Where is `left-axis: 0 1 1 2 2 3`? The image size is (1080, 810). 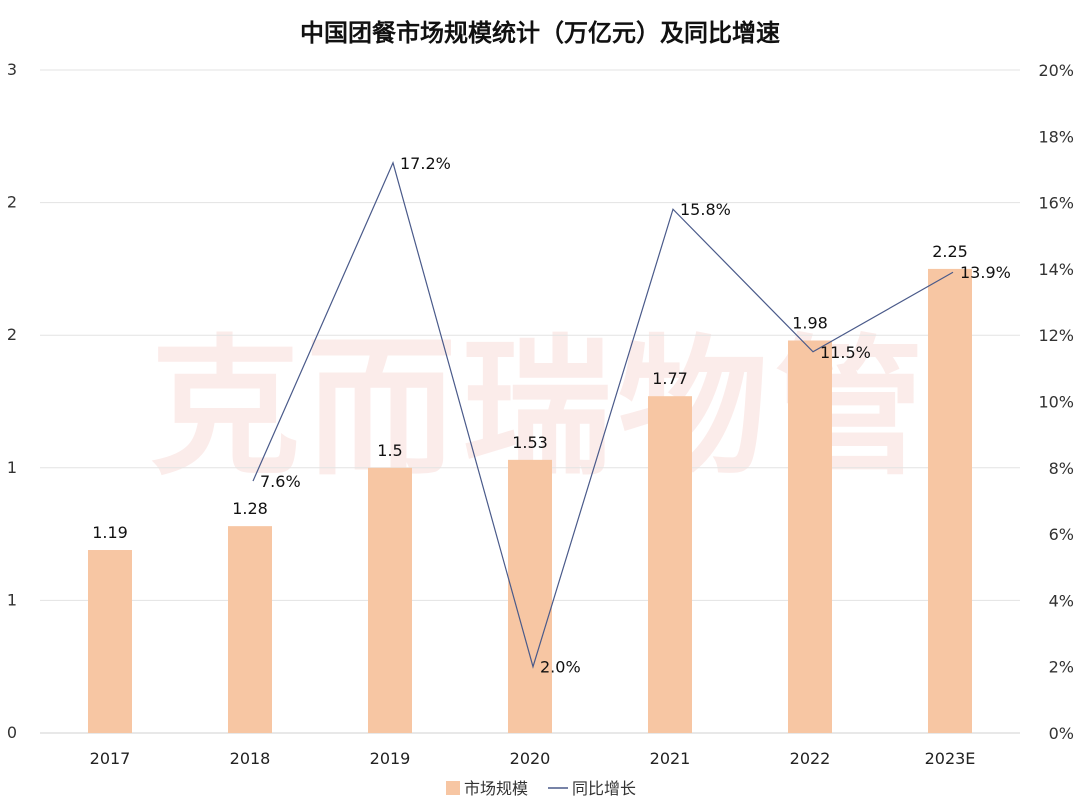 left-axis: 0 1 1 2 2 3 is located at coordinates (12, 401).